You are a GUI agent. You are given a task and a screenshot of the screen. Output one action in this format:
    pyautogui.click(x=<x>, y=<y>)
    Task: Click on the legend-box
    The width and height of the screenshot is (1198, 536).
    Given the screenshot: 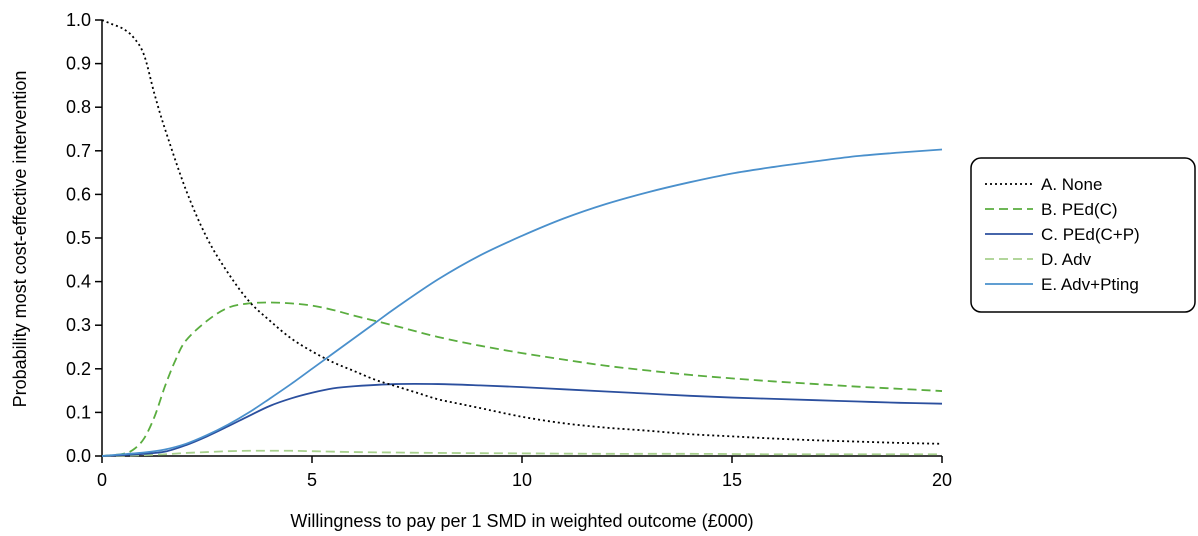 What is the action you would take?
    pyautogui.click(x=1083, y=235)
    